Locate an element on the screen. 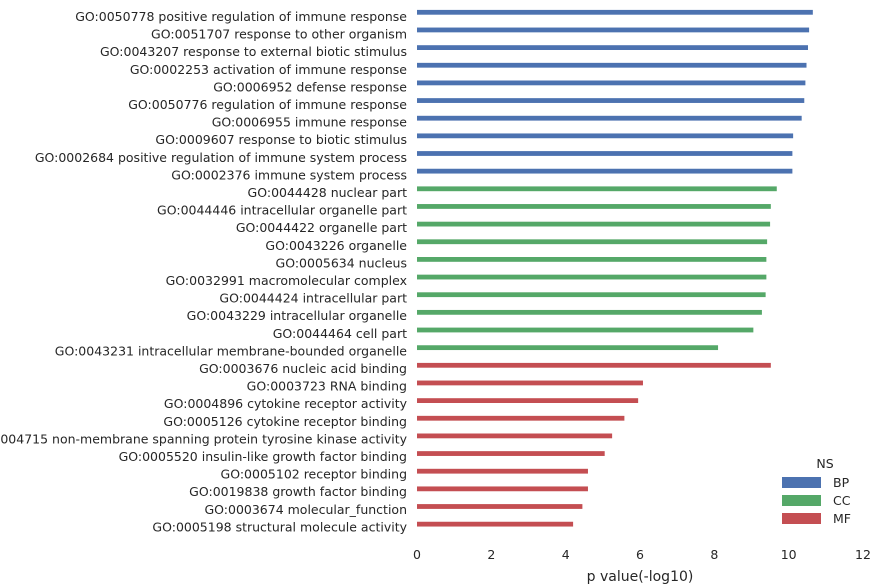 Image resolution: width=878 pixels, height=587 pixels. legend-label-cc: CC is located at coordinates (842, 500).